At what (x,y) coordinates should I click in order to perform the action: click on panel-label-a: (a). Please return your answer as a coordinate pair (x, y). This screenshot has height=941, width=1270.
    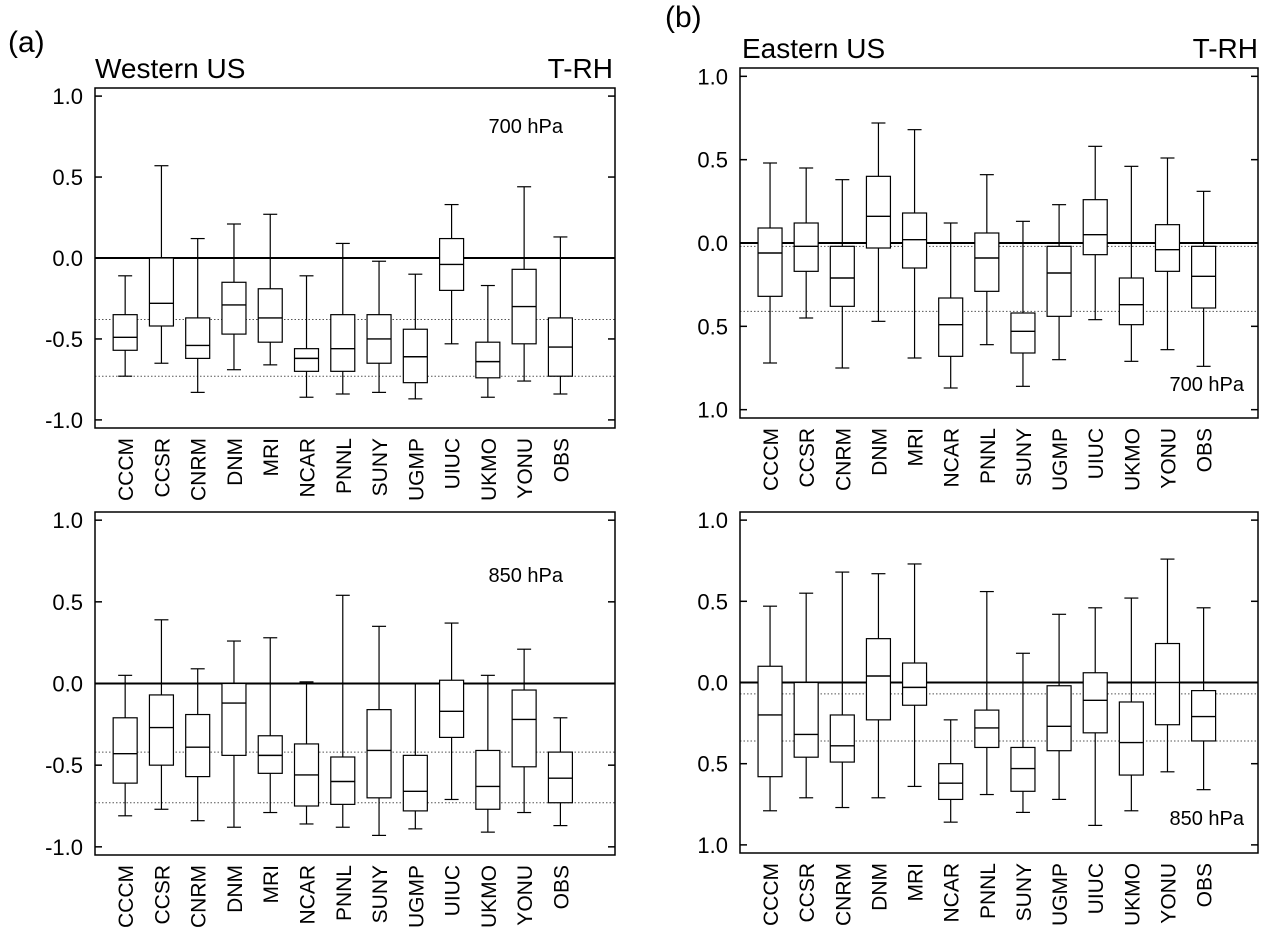
    Looking at the image, I should click on (26, 42).